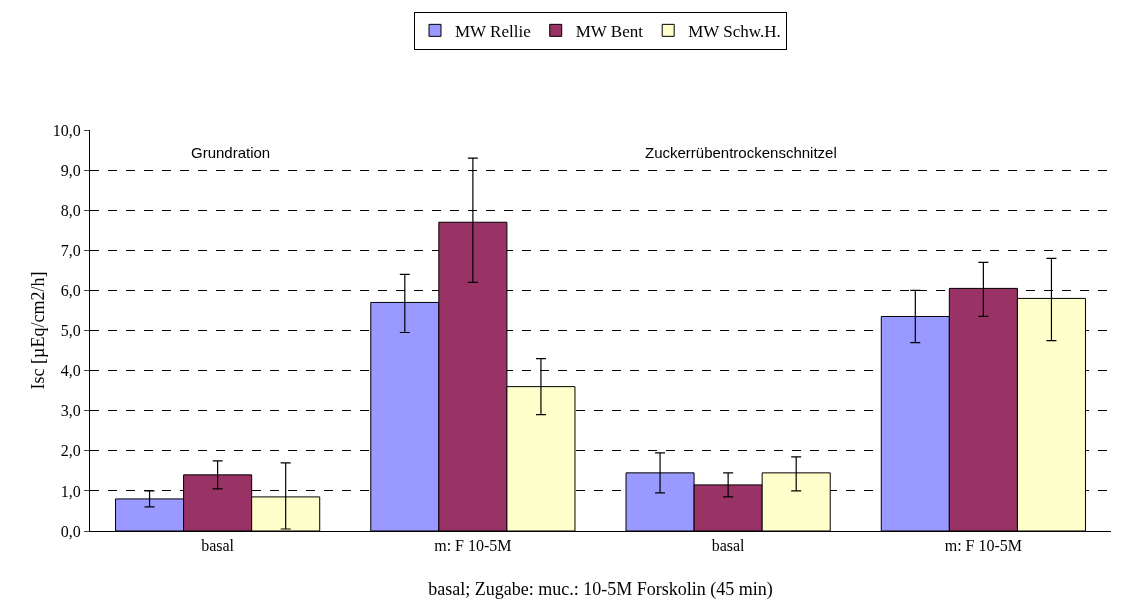  Describe the element at coordinates (70, 371) in the screenshot. I see `y-tick-label: 4,0` at that location.